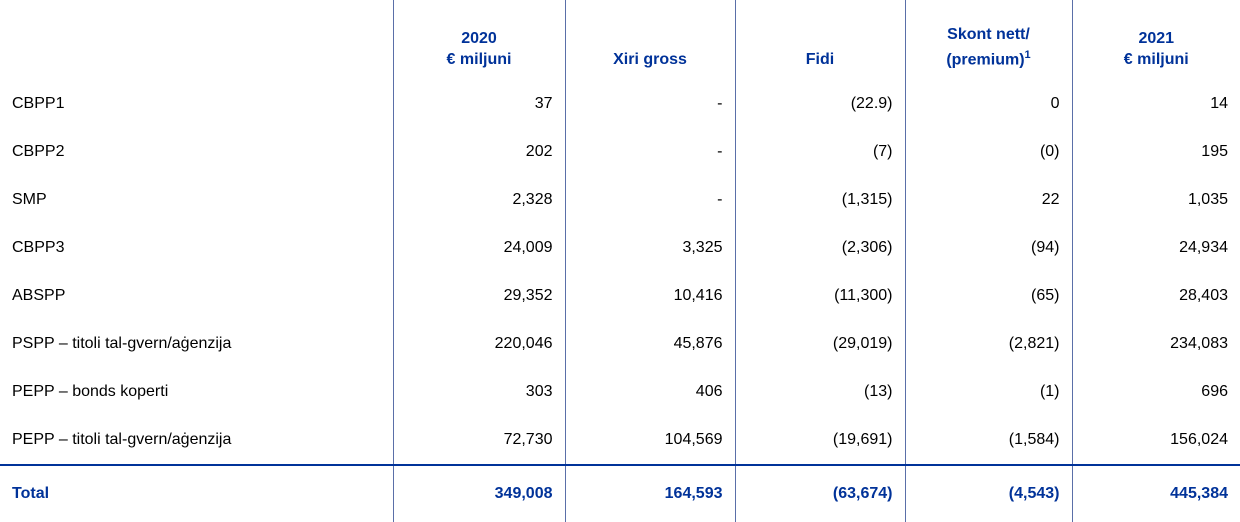  What do you see at coordinates (988, 493) in the screenshot?
I see `value-cell: (4,543)` at bounding box center [988, 493].